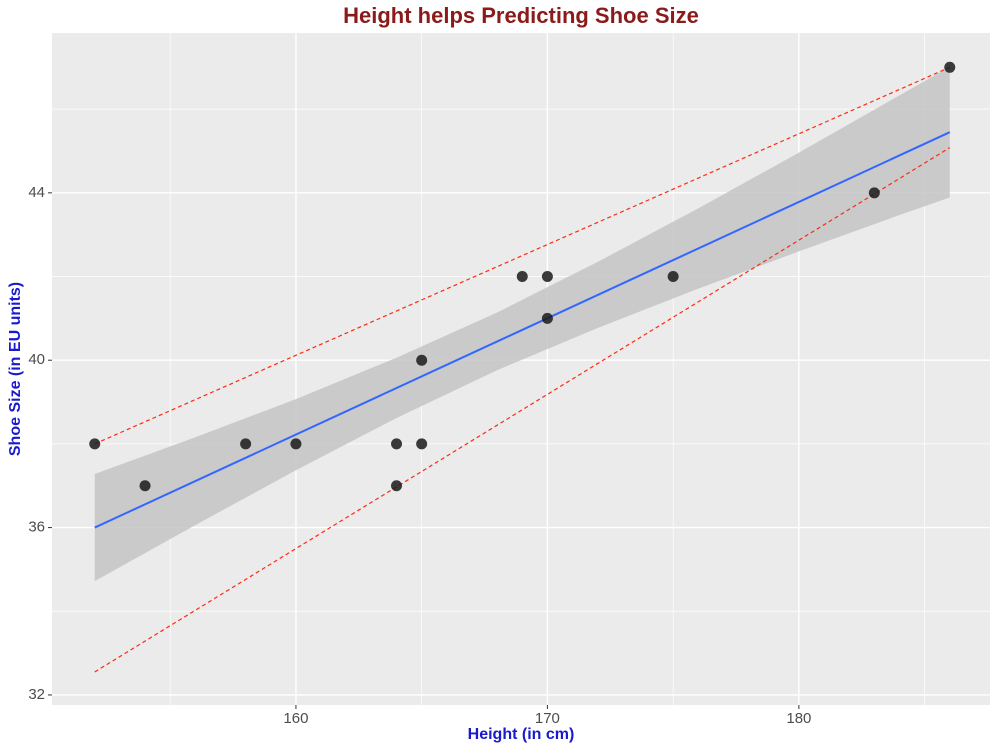 The width and height of the screenshot is (1000, 750). What do you see at coordinates (547, 718) in the screenshot?
I see `x-tick-label: 170` at bounding box center [547, 718].